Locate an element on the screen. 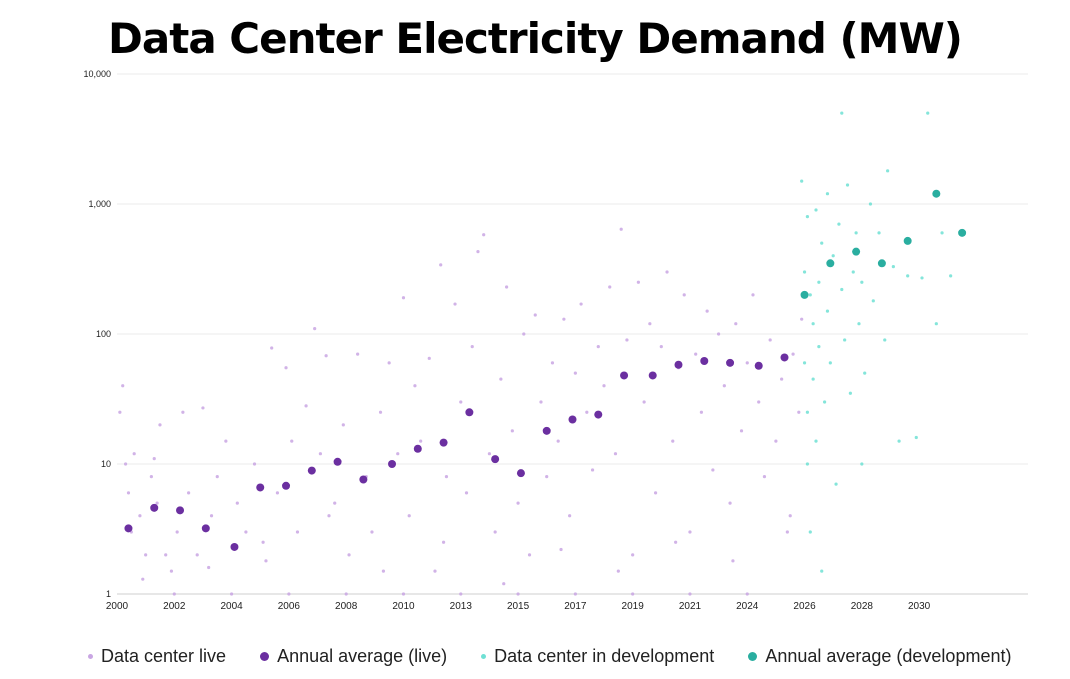 The width and height of the screenshot is (1070, 679). x-tick-label: 2004 is located at coordinates (231, 606).